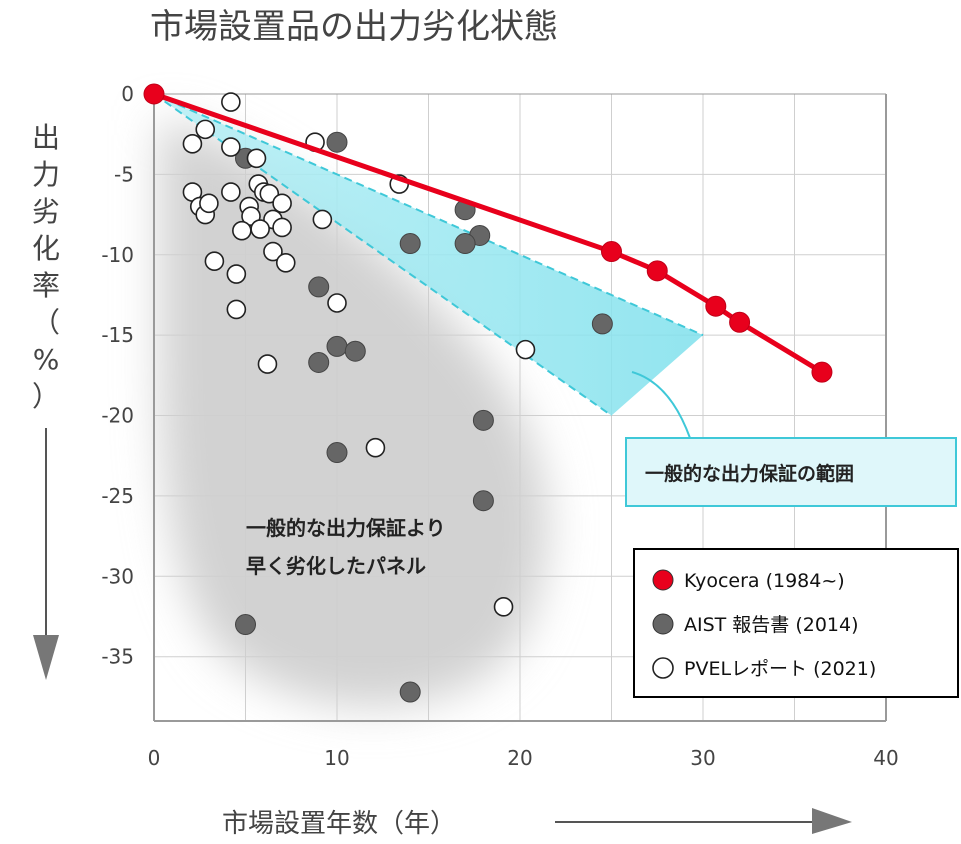 This screenshot has height=844, width=961. What do you see at coordinates (749, 473) in the screenshot?
I see `band-label: 一般的な出力保証の範囲` at bounding box center [749, 473].